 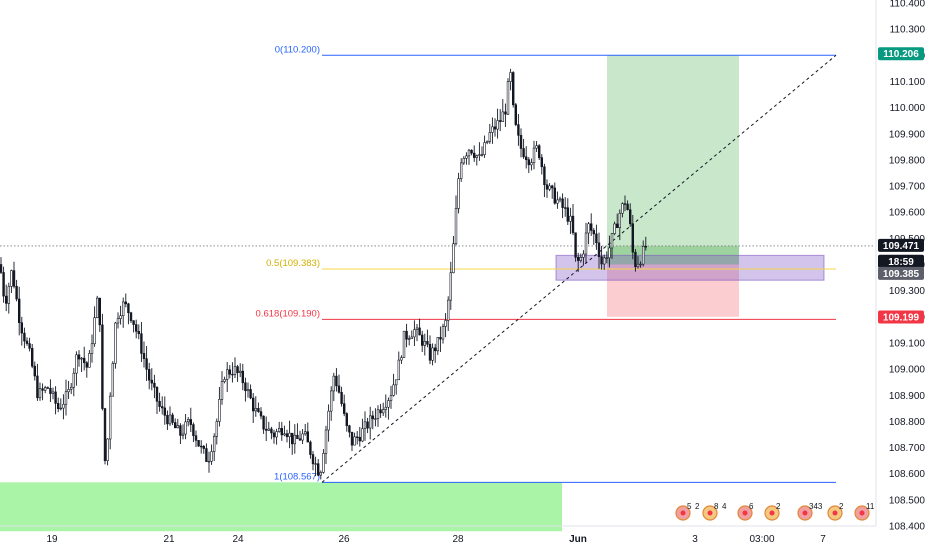 I want to click on event-count-label: 11, so click(x=870, y=506).